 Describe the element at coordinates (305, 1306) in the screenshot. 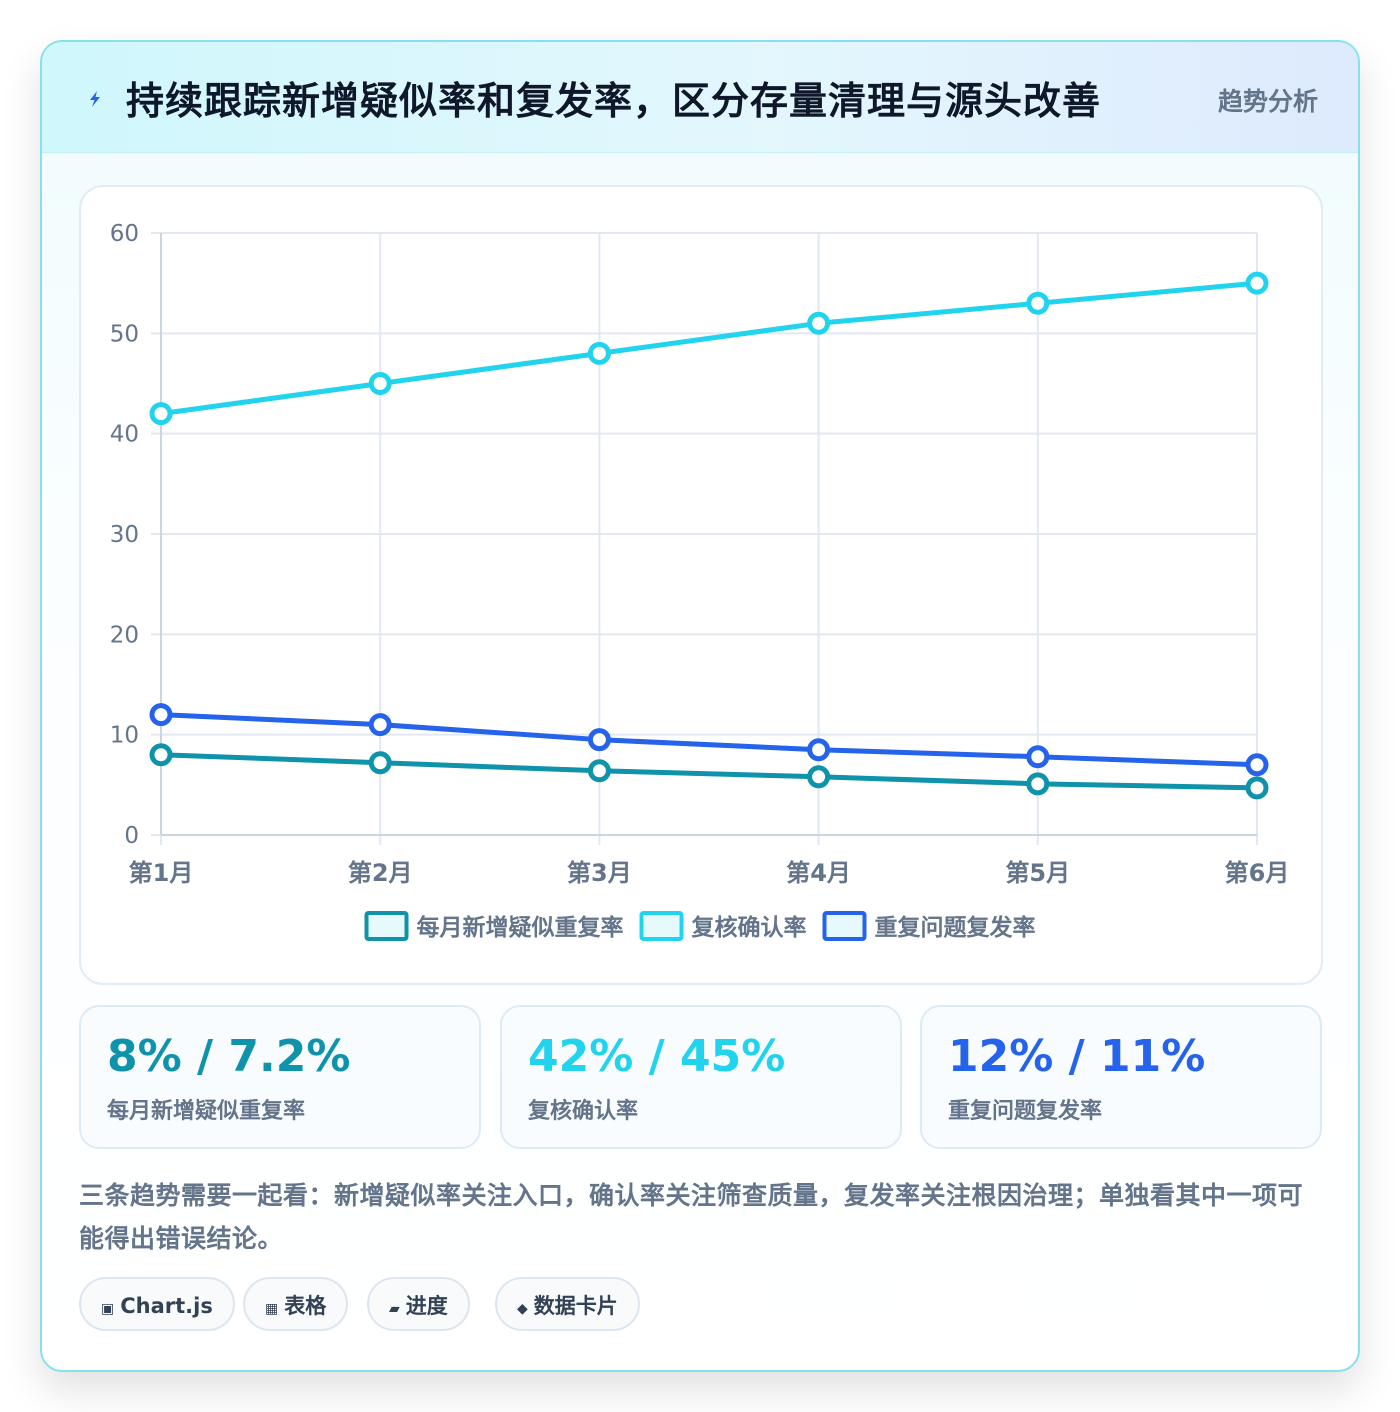

I see `chip-label: 表格` at that location.